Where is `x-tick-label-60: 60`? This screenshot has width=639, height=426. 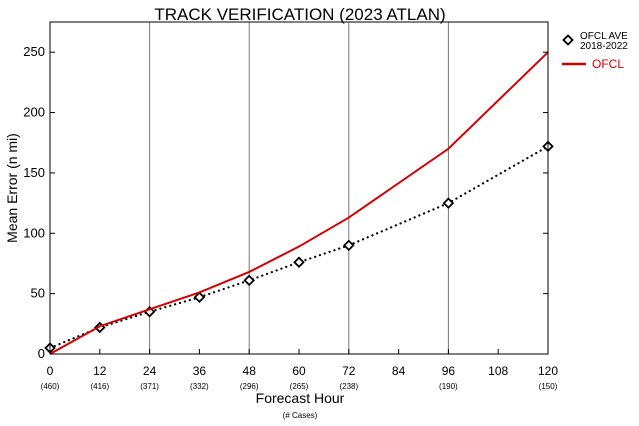 x-tick-label-60: 60 is located at coordinates (299, 371).